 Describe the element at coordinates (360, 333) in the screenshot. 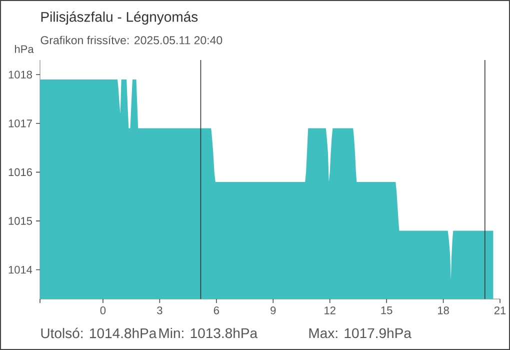

I see `text: Max: 1017.9hPa` at that location.